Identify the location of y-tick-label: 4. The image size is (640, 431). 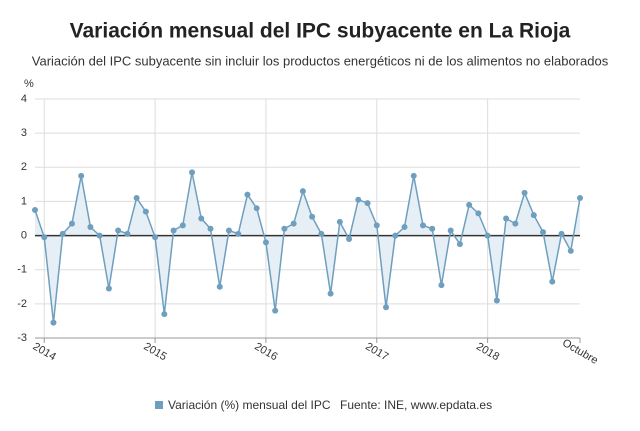
(24, 99).